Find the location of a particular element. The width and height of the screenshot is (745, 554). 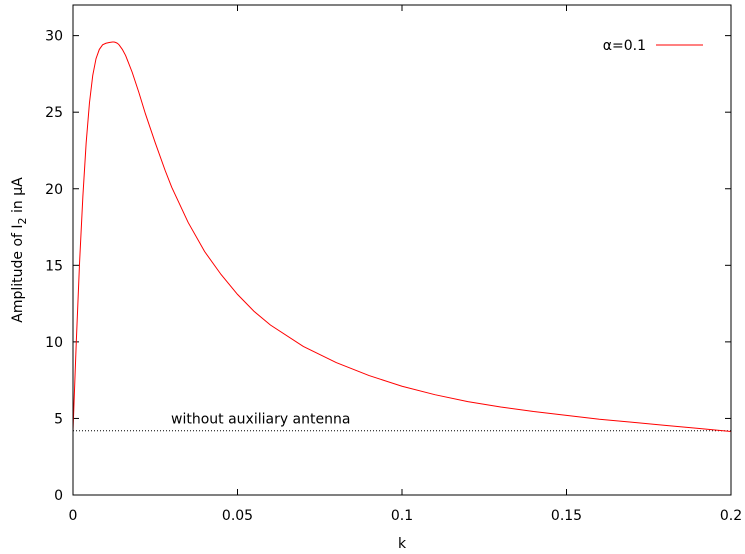

reference-line-label: without auxiliary antenna is located at coordinates (260, 420).